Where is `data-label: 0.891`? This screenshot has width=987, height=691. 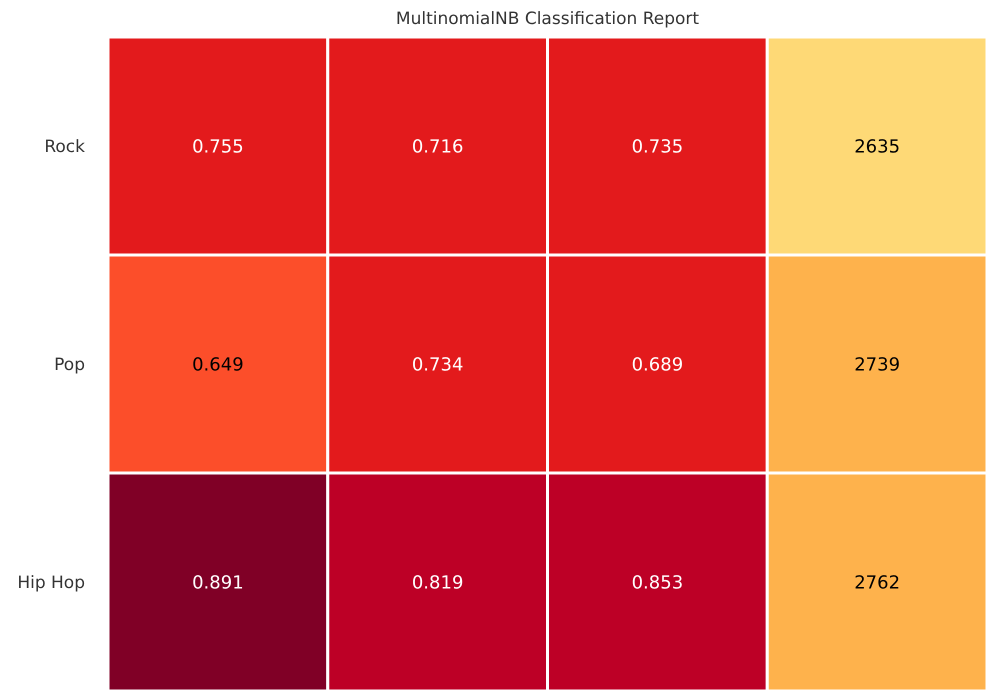
data-label: 0.891 is located at coordinates (218, 583).